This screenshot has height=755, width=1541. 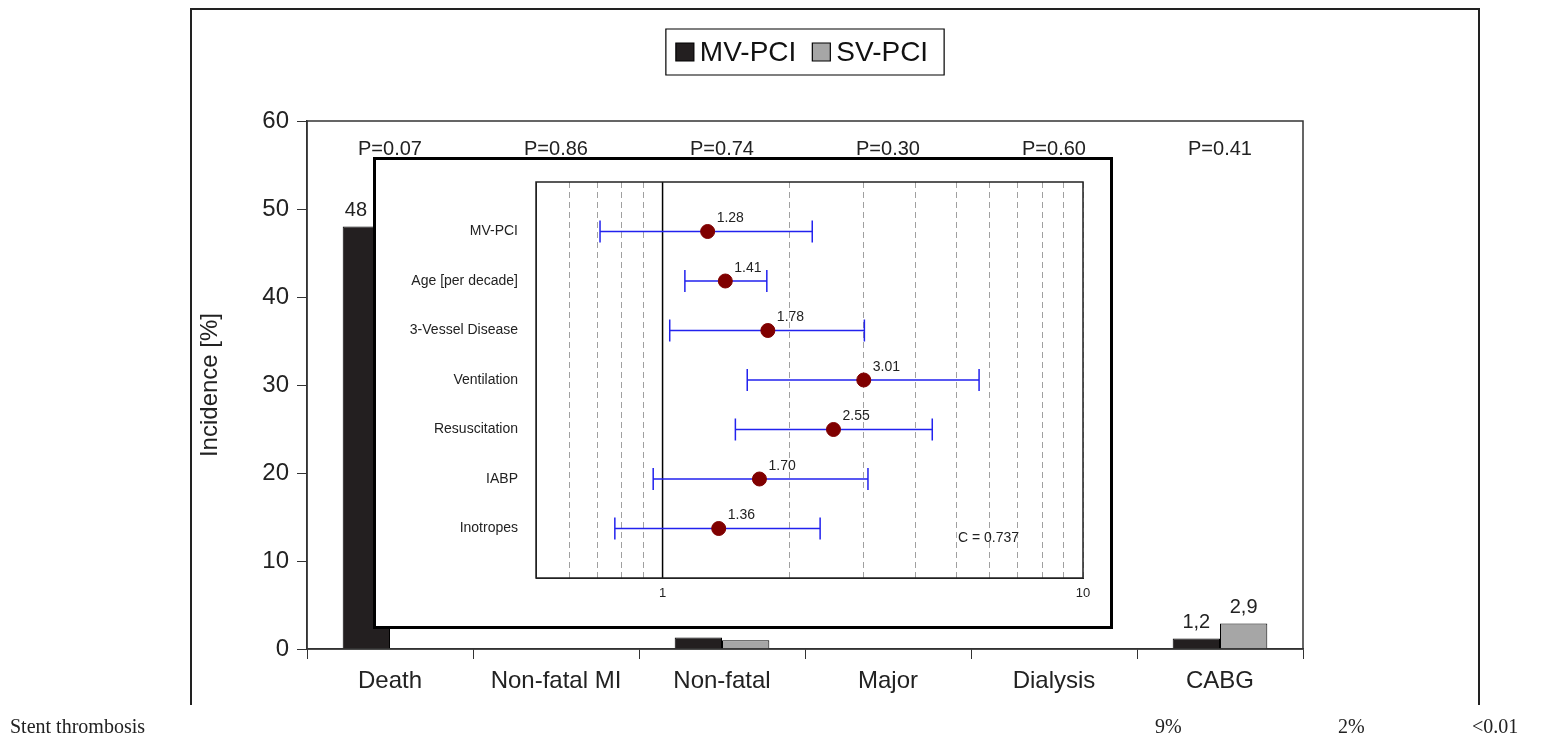 What do you see at coordinates (882, 51) in the screenshot?
I see `legend-label: SV-PCI` at bounding box center [882, 51].